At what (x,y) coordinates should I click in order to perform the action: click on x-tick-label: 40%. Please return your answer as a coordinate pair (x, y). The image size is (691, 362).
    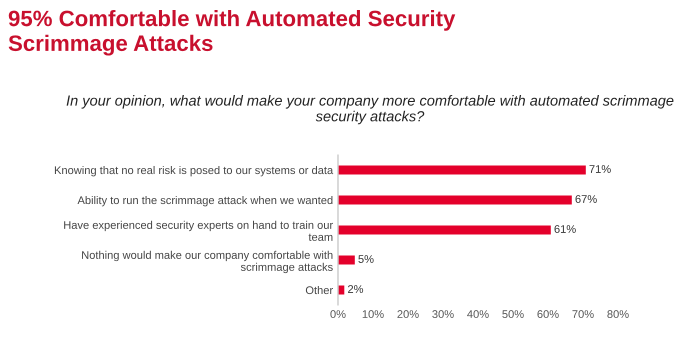
    Looking at the image, I should click on (478, 314).